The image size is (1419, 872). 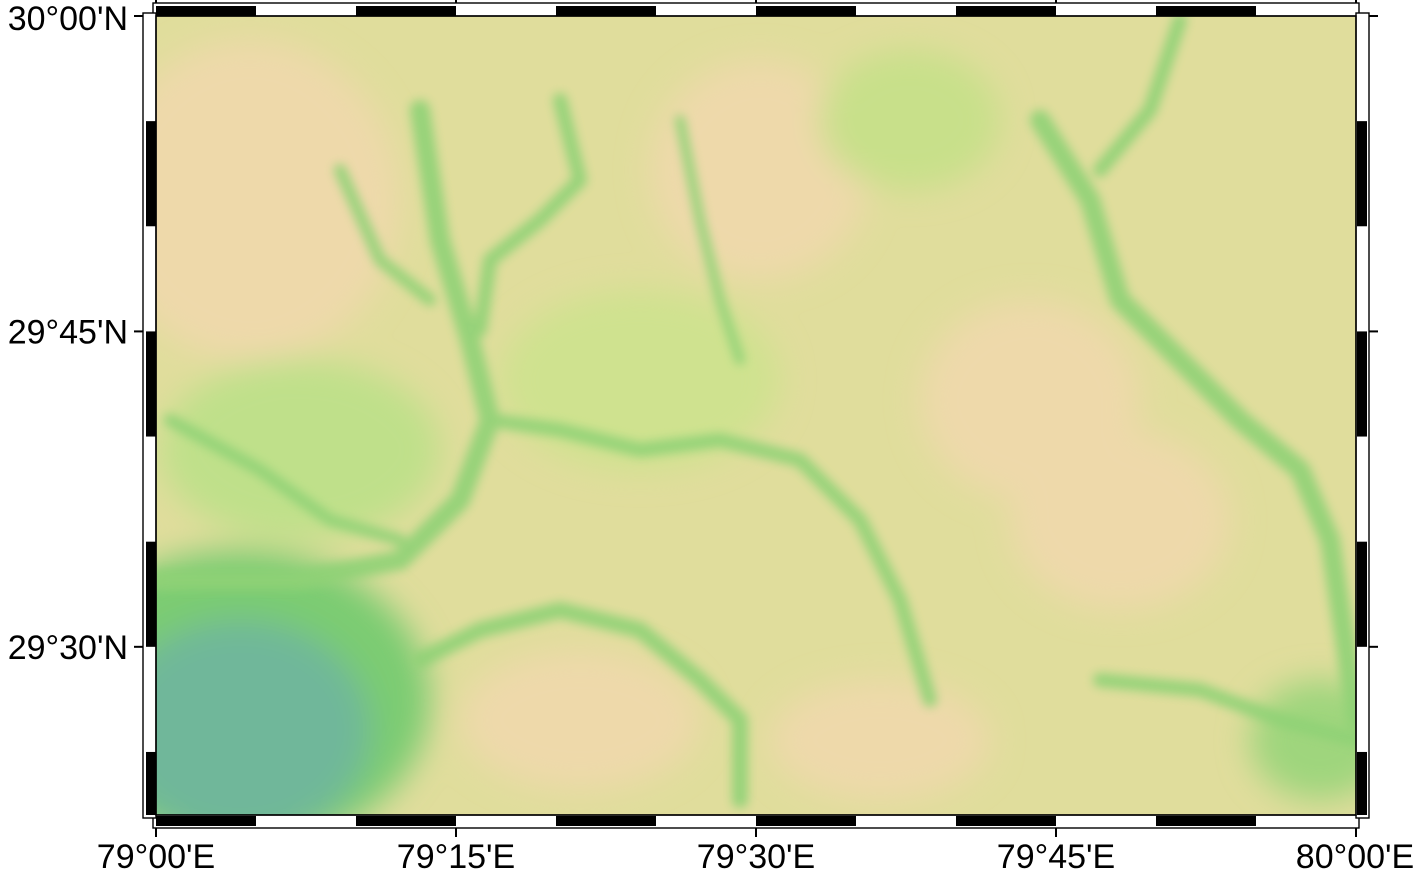 What do you see at coordinates (1056, 855) in the screenshot?
I see `x-tick-label: 79°45'E` at bounding box center [1056, 855].